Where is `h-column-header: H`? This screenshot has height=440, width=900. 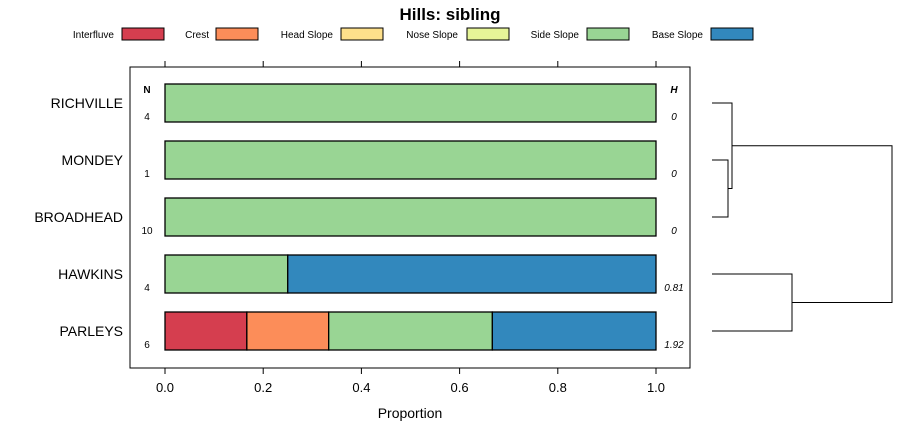 h-column-header: H is located at coordinates (674, 90).